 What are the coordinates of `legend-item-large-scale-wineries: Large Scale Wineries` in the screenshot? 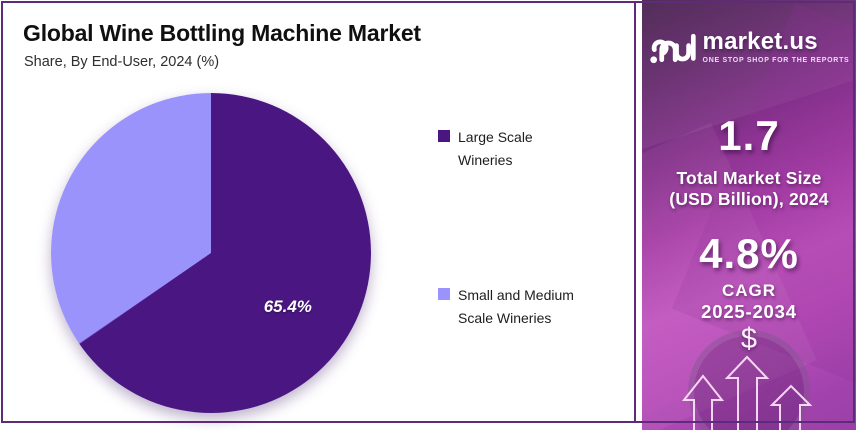 It's located at (510, 148).